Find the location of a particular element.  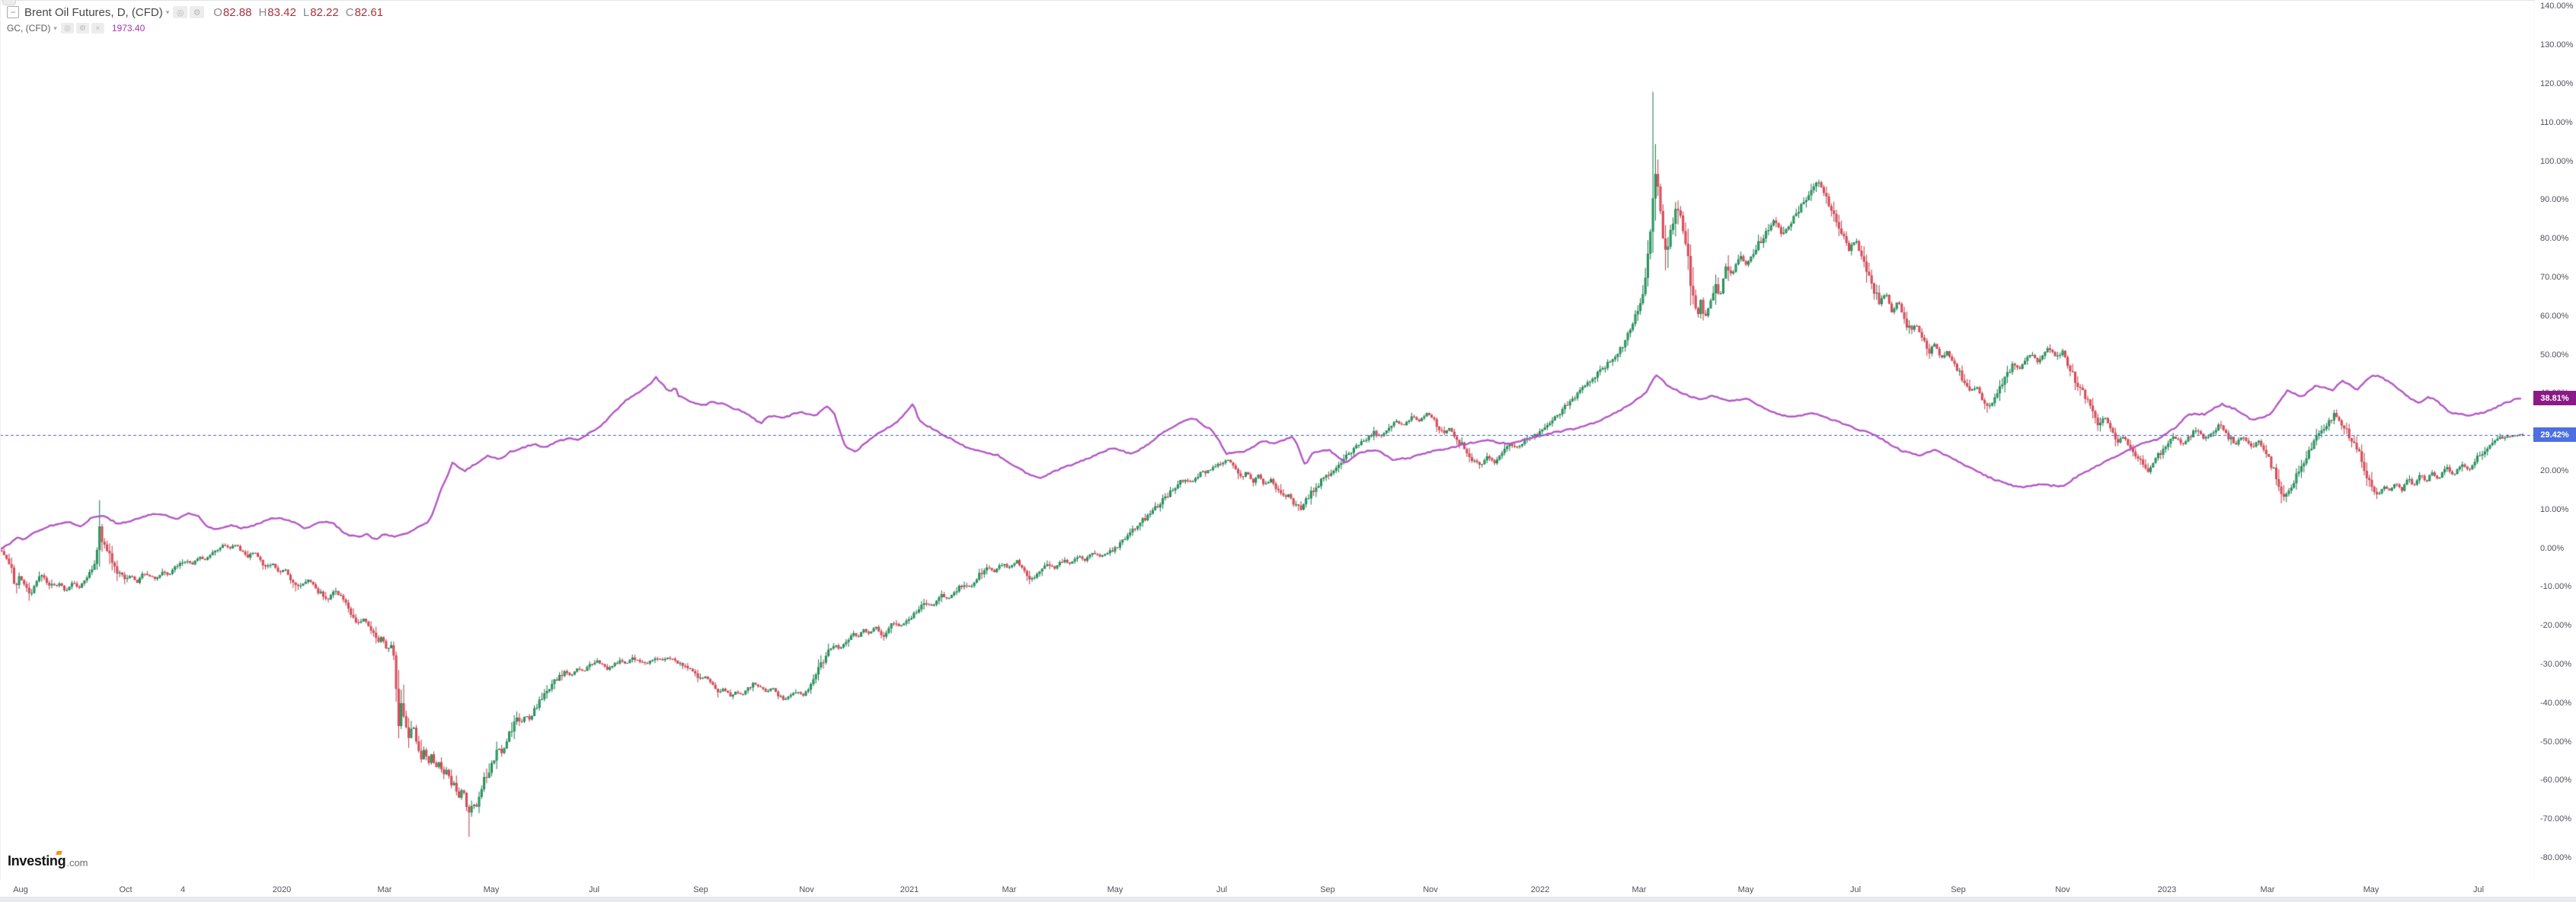

logo-suffix: .com is located at coordinates (77, 863).